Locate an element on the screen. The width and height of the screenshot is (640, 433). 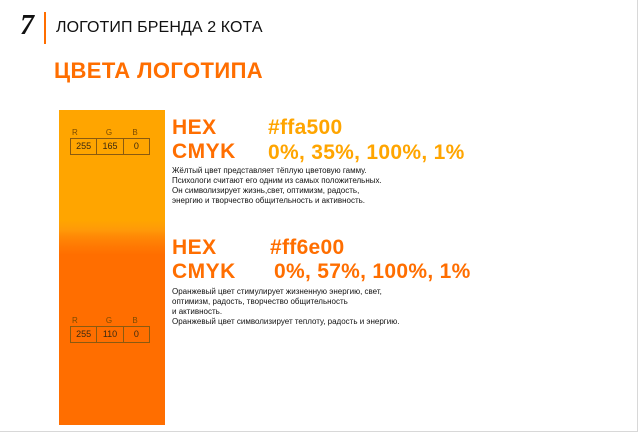
rgb-values: 255 110 0 is located at coordinates (110, 334).